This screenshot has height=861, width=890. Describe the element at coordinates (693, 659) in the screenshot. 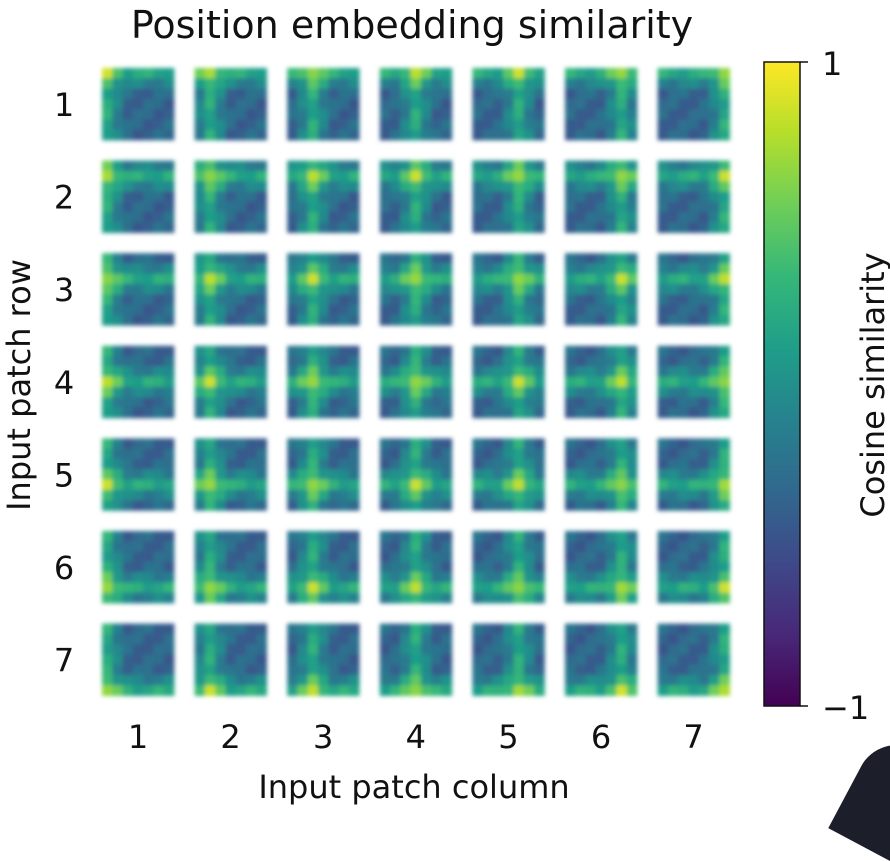

I see `heatmap-tile-r7-c7` at that location.